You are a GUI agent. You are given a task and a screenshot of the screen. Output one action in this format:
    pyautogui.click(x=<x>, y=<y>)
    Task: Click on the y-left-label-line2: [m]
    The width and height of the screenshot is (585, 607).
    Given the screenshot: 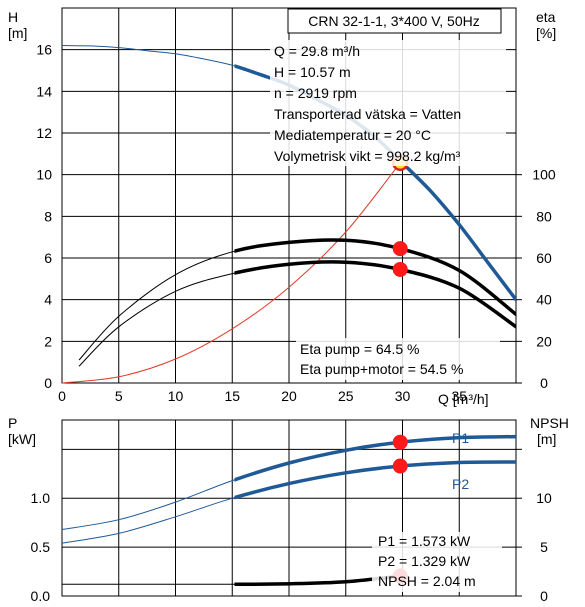 What is the action you would take?
    pyautogui.click(x=17, y=33)
    